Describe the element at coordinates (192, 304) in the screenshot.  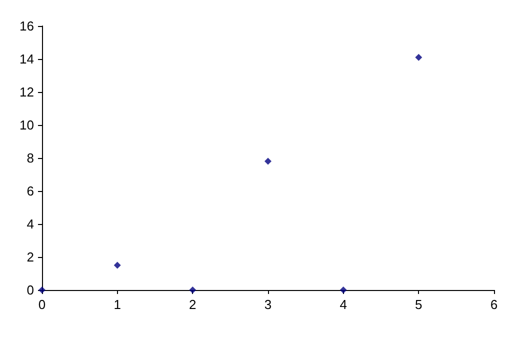
I see `x-tick-label: 2` at that location.